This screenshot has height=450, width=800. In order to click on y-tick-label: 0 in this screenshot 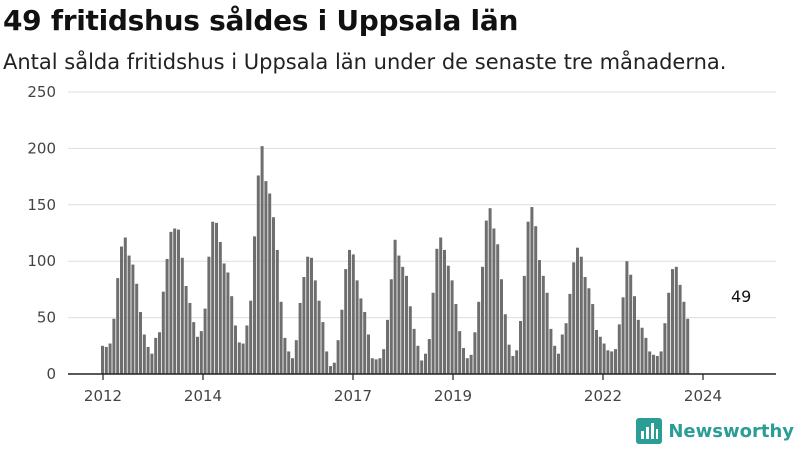, I will do `click(51, 374)`.